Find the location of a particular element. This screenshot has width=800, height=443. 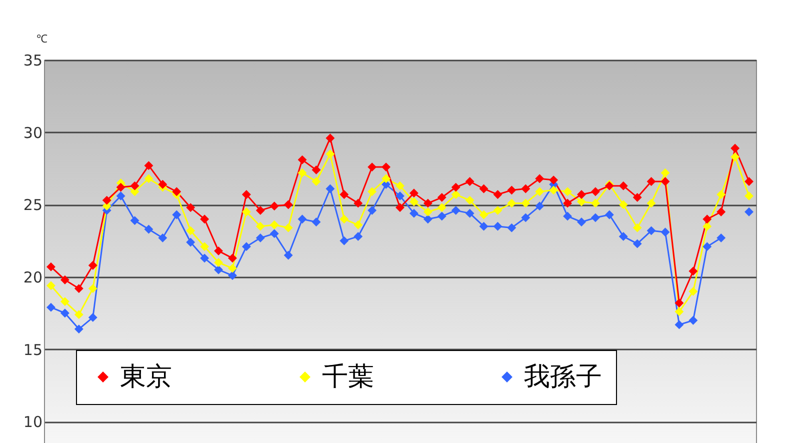

y-tick-label: 20 is located at coordinates (32, 277).